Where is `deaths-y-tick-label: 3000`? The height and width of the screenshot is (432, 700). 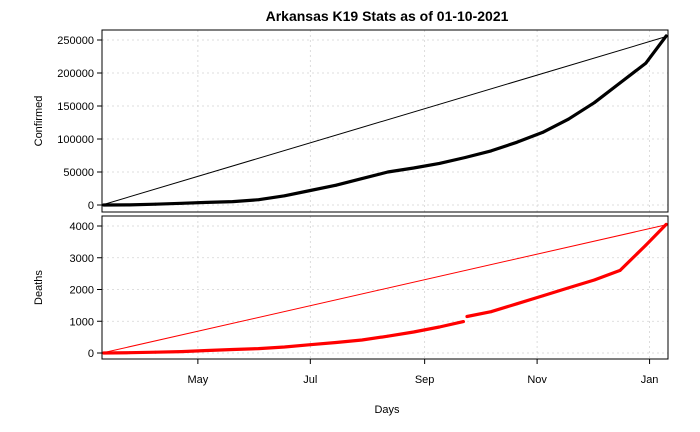 deaths-y-tick-label: 3000 is located at coordinates (82, 259).